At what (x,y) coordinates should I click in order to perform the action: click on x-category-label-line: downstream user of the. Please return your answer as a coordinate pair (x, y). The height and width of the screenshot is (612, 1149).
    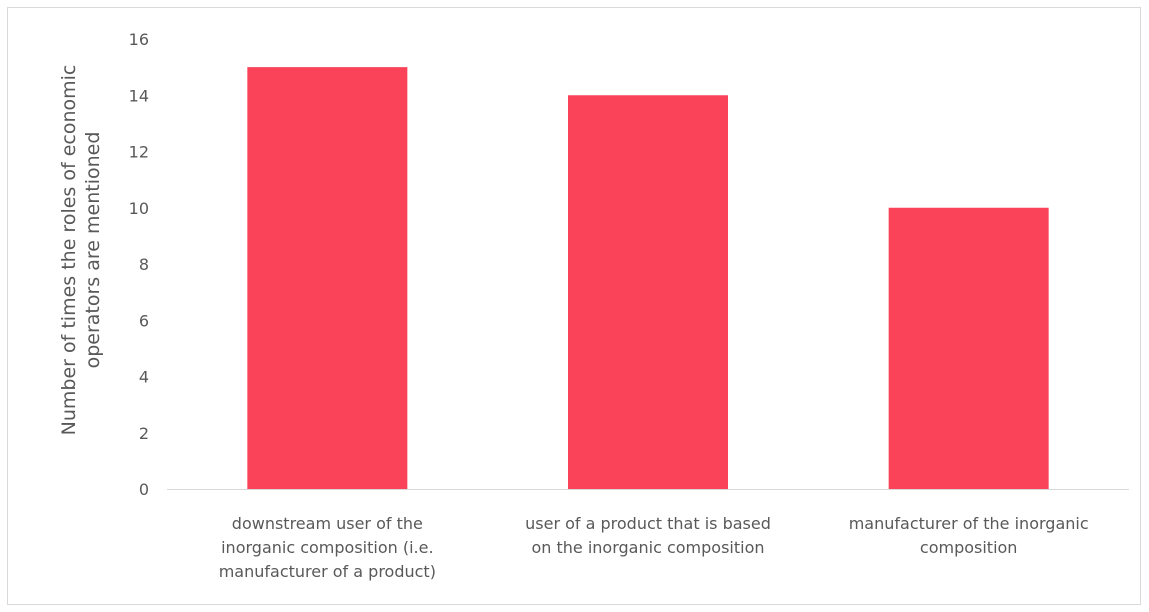
    Looking at the image, I should click on (327, 523).